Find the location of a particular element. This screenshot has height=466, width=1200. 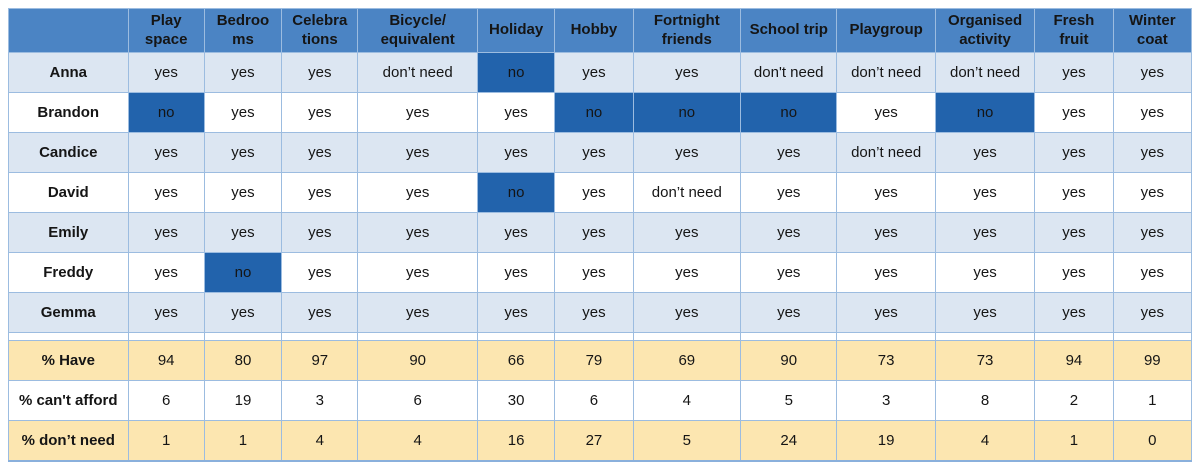

column-header: School trip is located at coordinates (789, 30).